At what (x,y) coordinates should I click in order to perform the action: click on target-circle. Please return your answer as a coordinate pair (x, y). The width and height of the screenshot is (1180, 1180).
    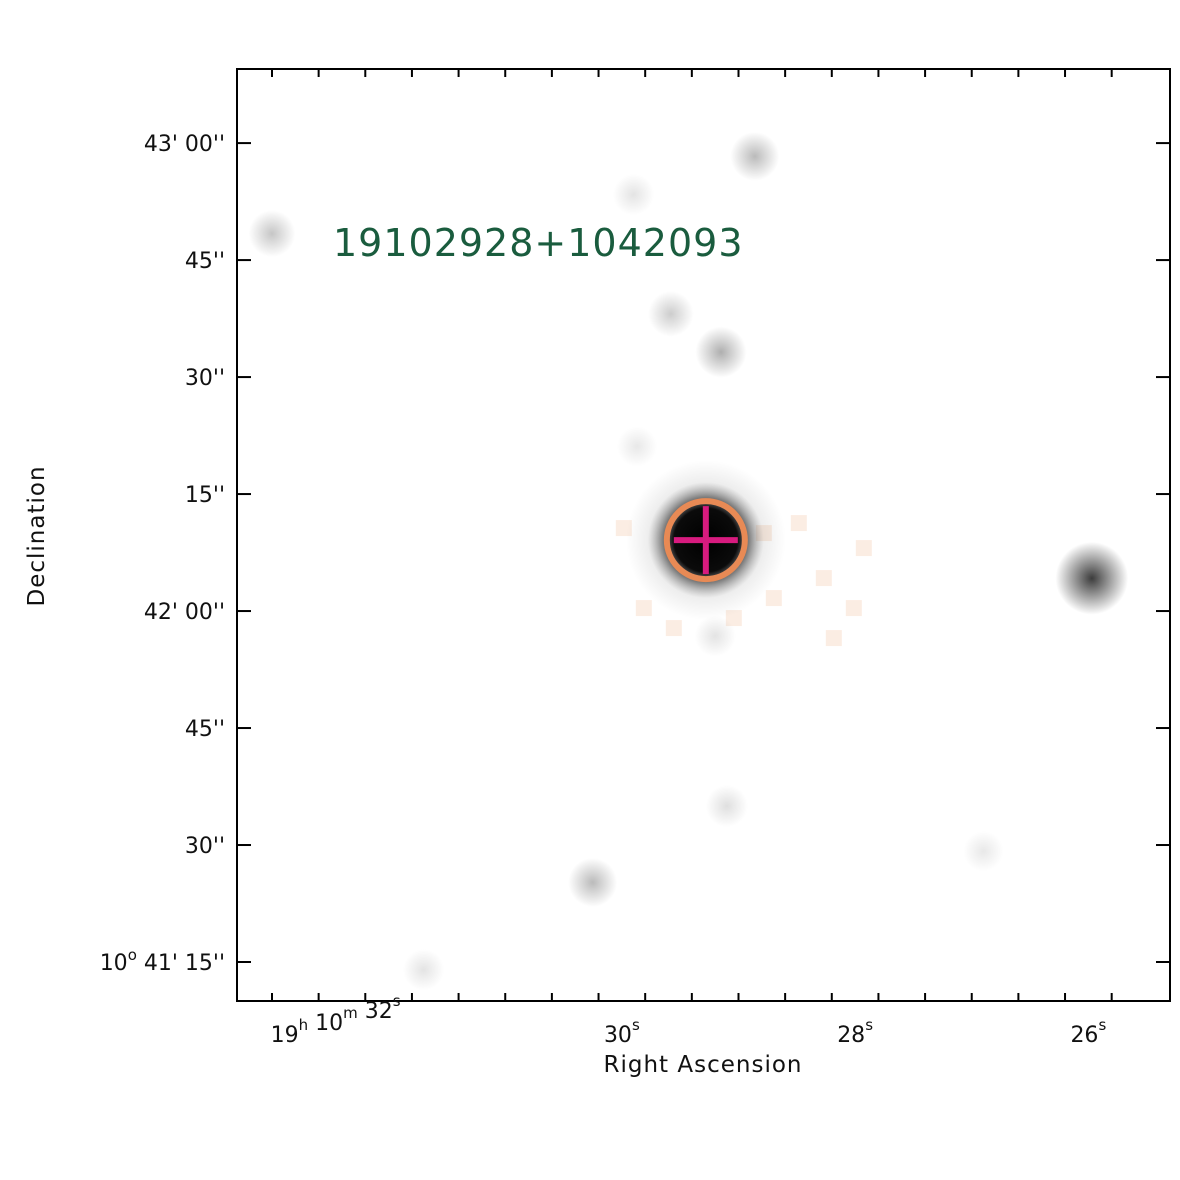
    Looking at the image, I should click on (705, 540).